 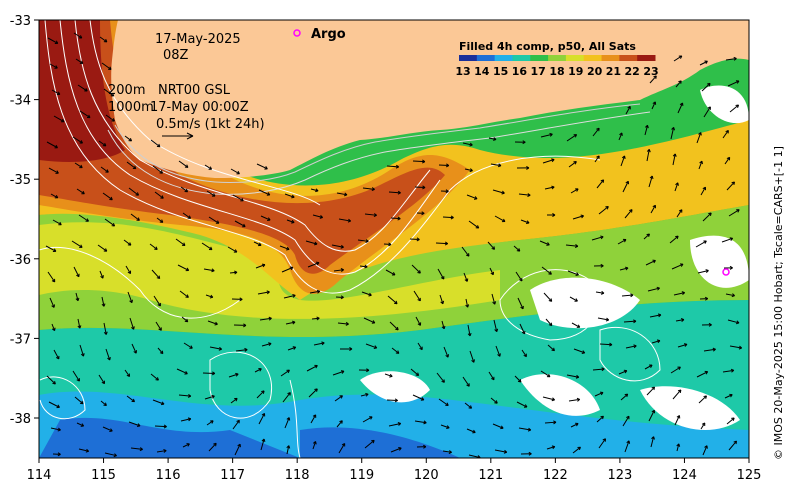 What do you see at coordinates (297, 33) in the screenshot?
I see `argo-legend-marker` at bounding box center [297, 33].